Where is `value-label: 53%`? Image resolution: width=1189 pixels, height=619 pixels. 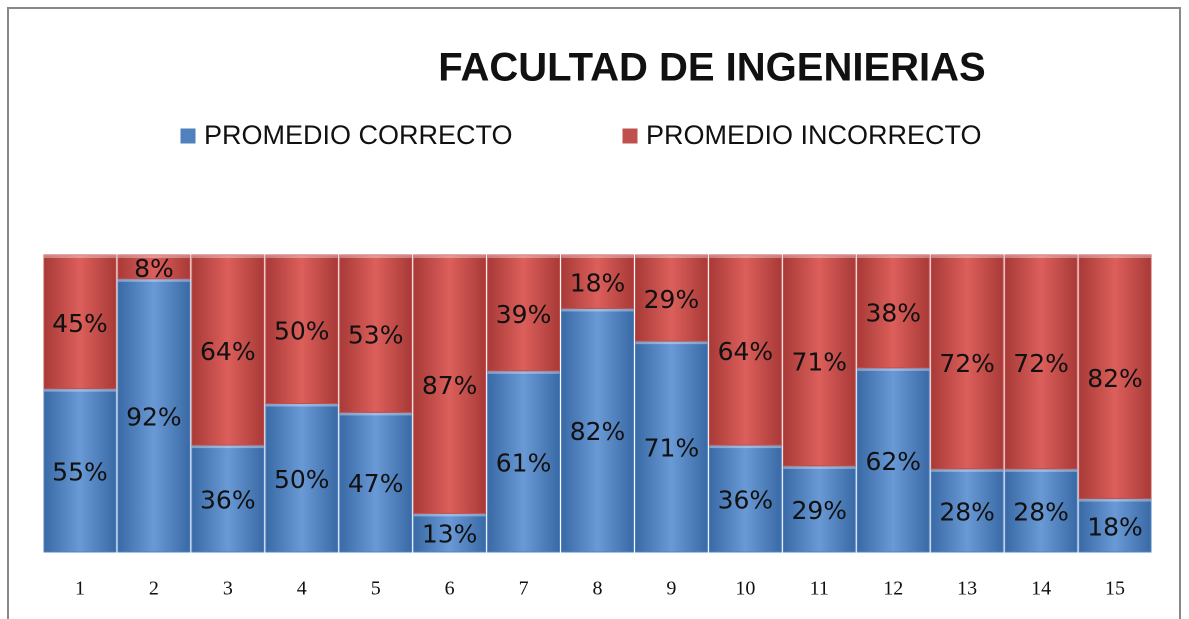
value-label: 53% is located at coordinates (376, 335).